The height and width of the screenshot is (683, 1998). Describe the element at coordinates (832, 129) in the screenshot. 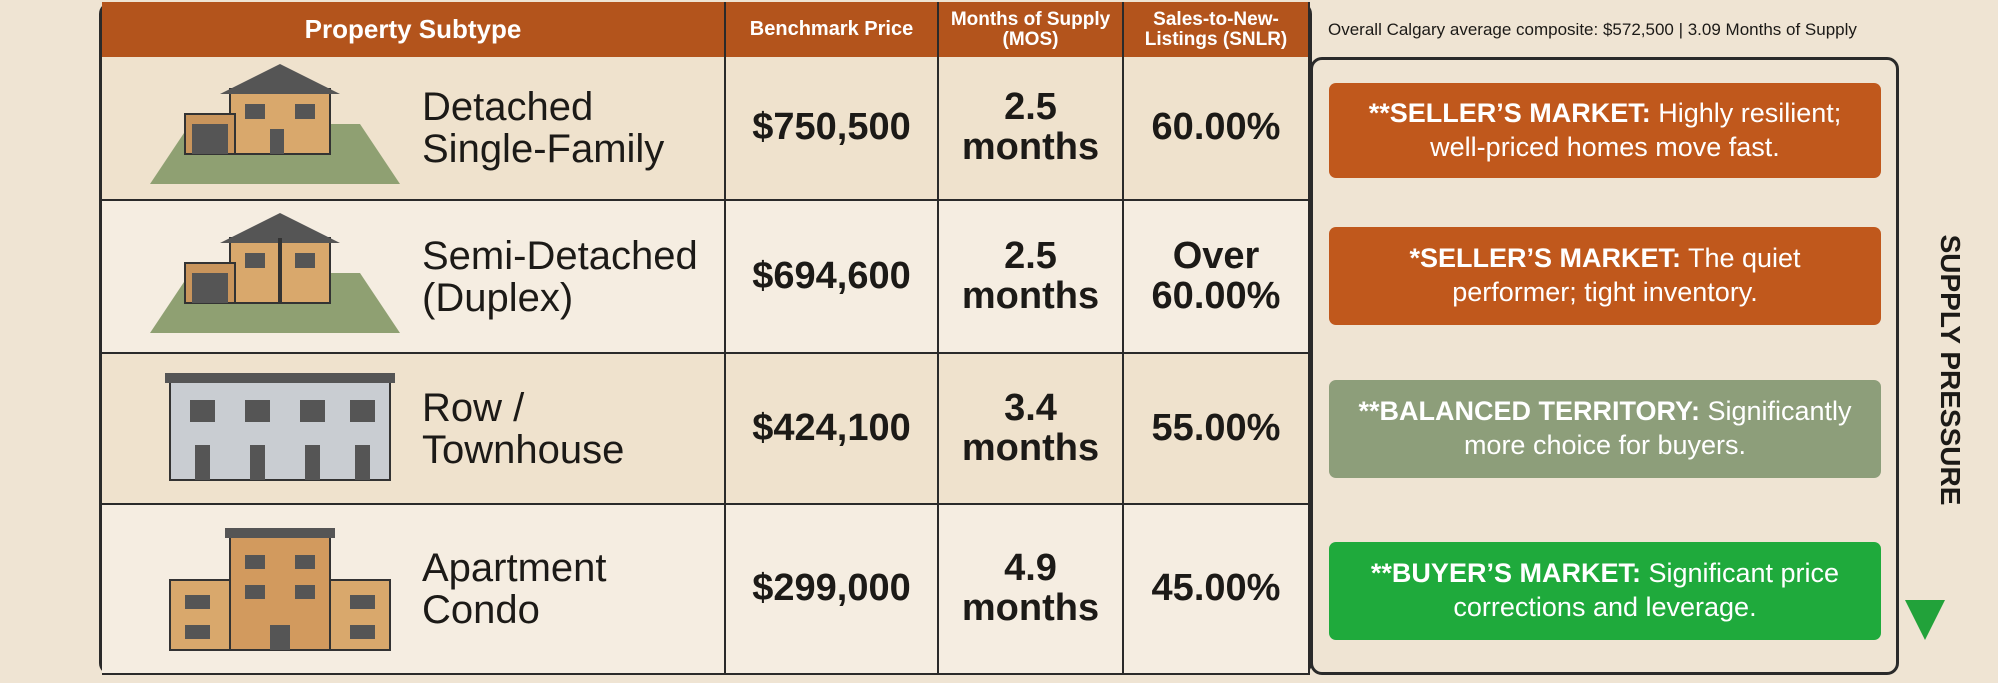

I see `price: $750,500` at that location.